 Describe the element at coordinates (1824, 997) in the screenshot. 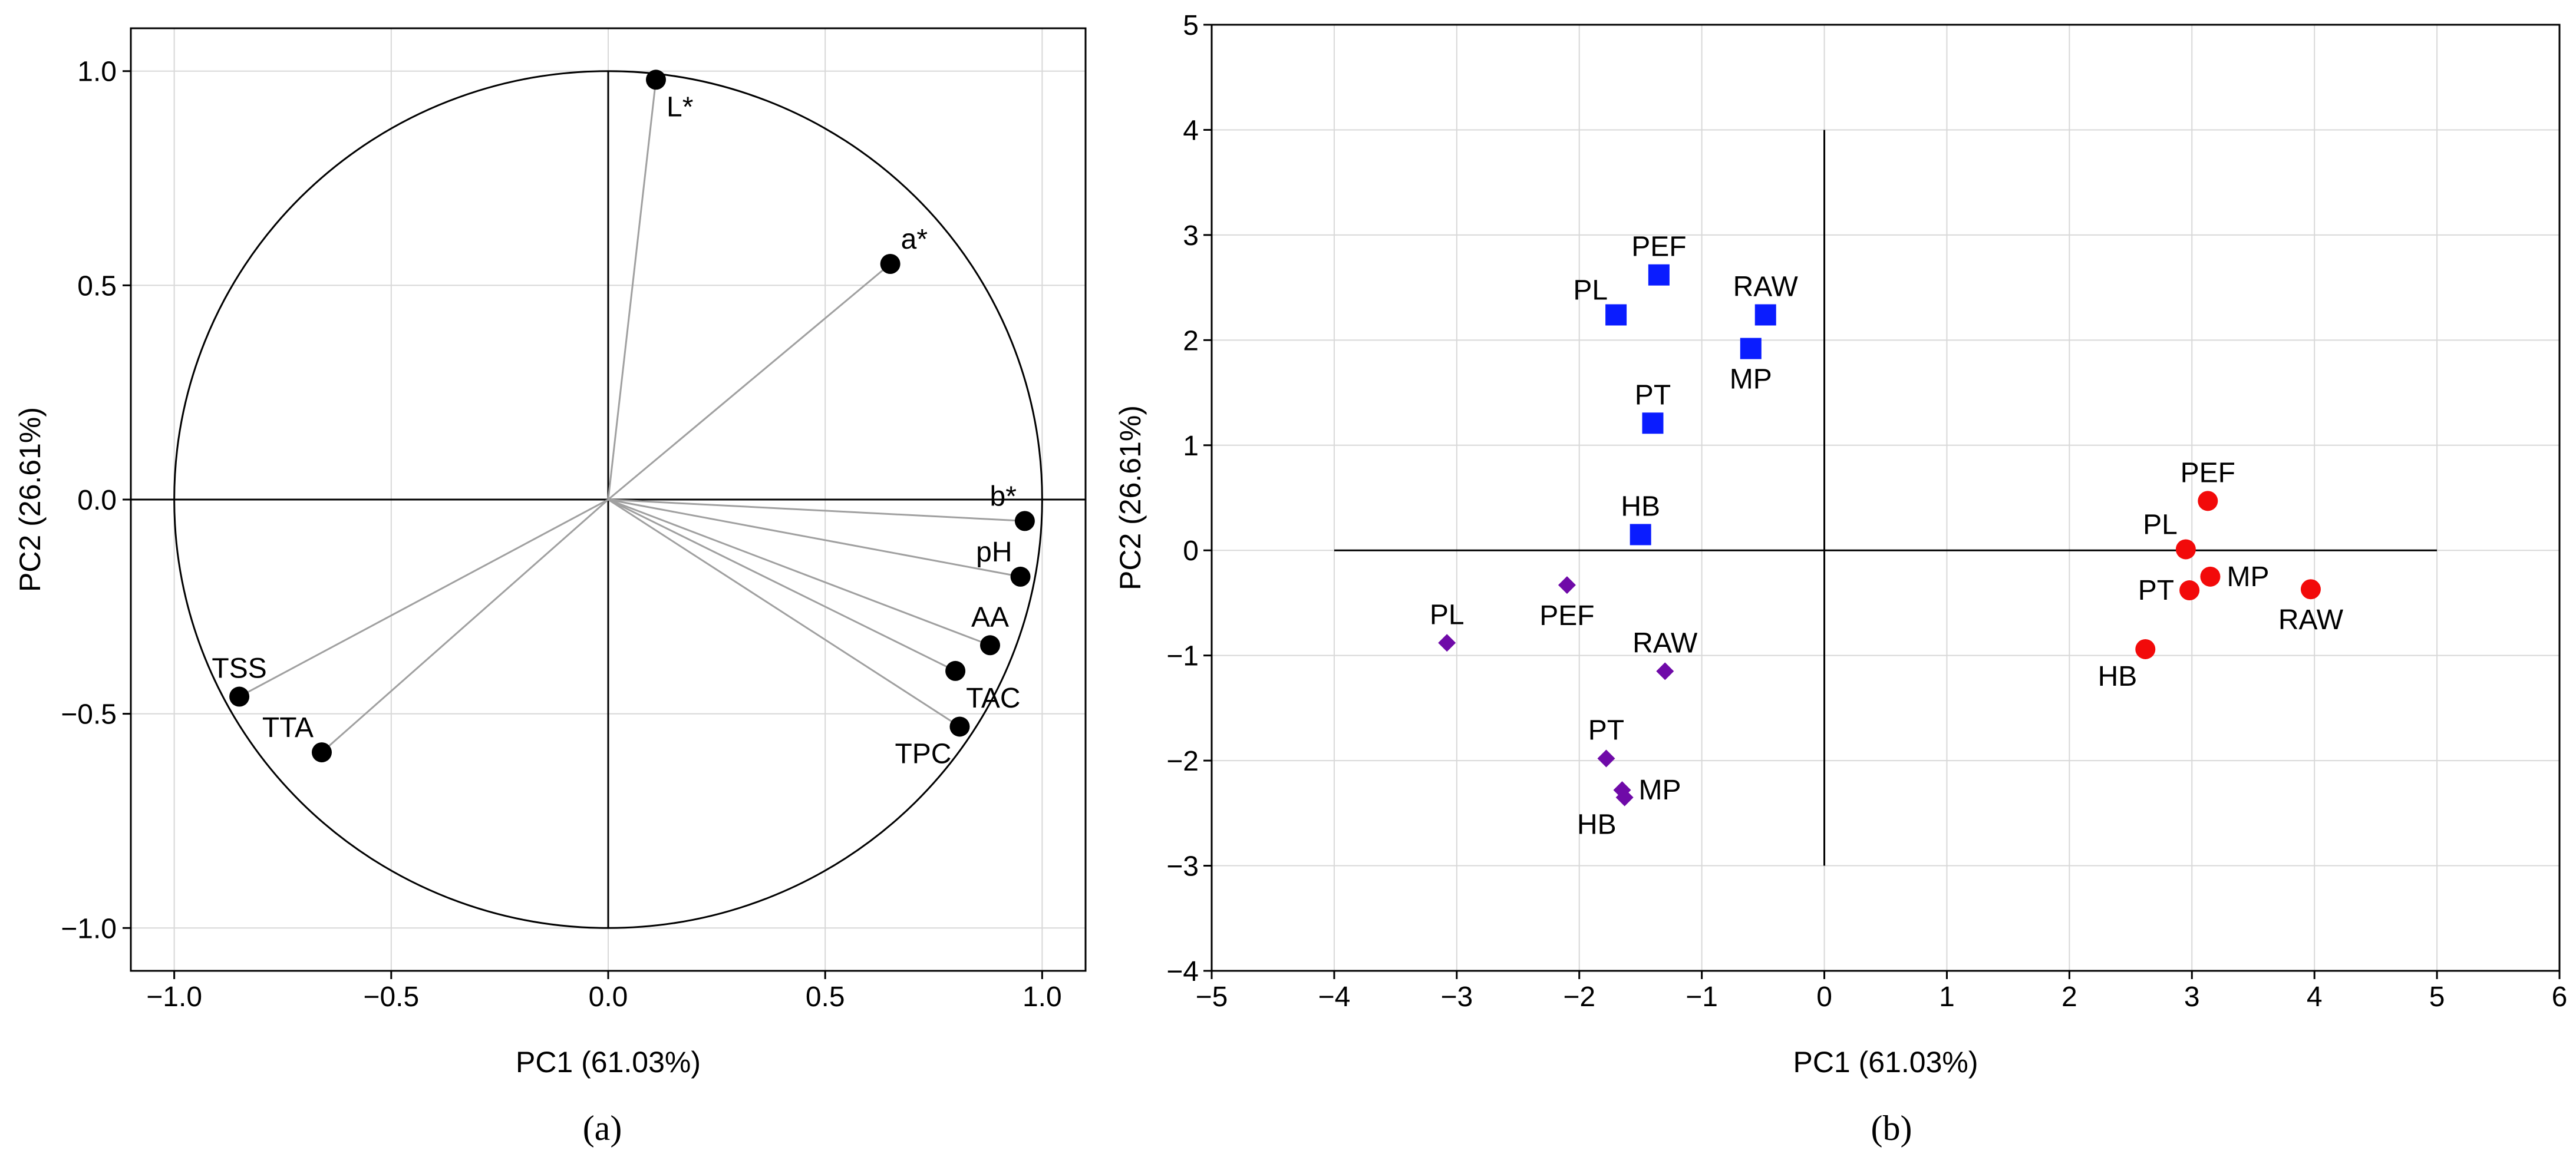

I see `scores-x-tick-label: 0` at that location.